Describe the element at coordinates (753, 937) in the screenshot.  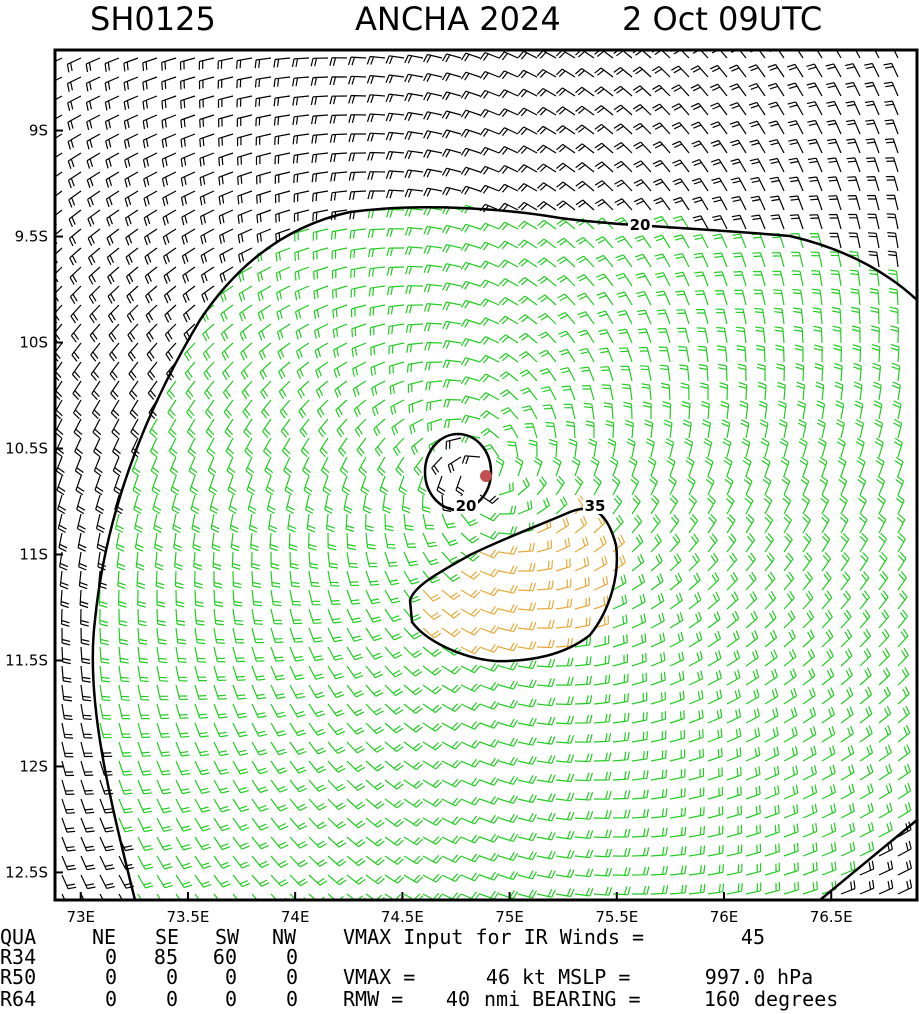
I see `table-cell: 45` at that location.